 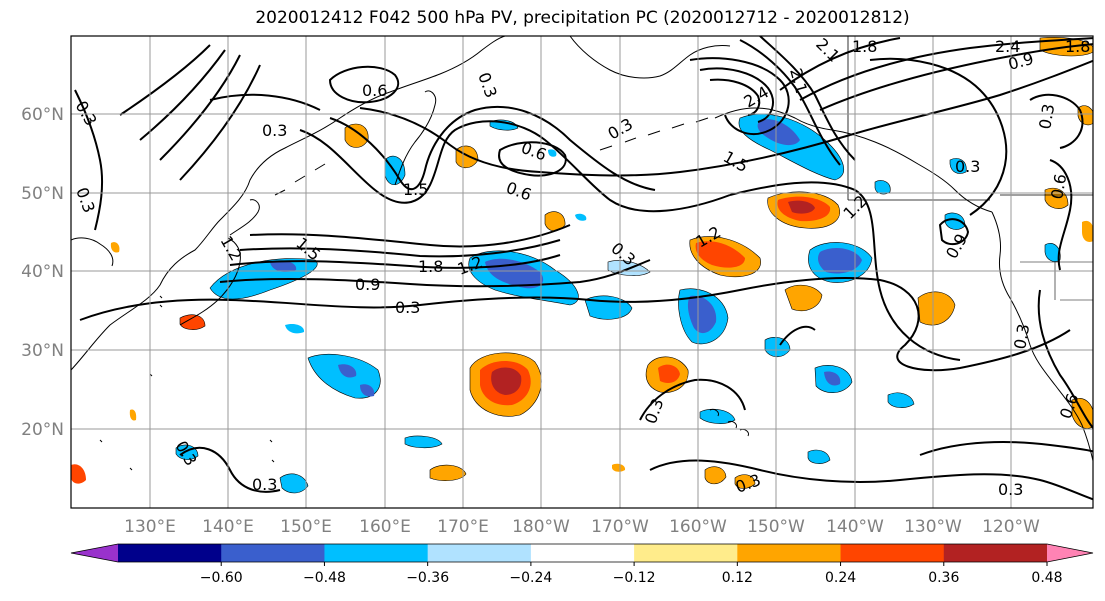 I want to click on colorbar-extend-max, so click(x=1070, y=553).